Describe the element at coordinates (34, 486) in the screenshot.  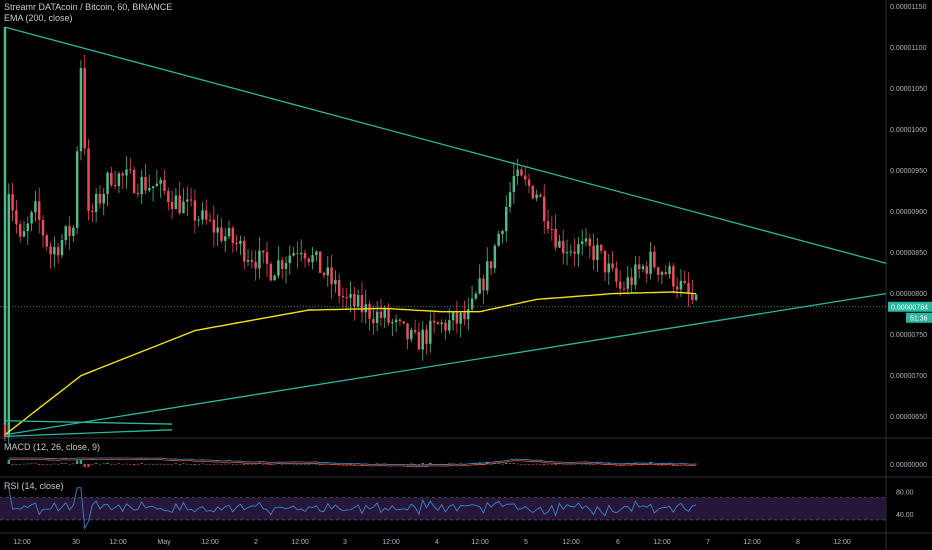
I see `rsi-label: RSI (14, close)` at that location.